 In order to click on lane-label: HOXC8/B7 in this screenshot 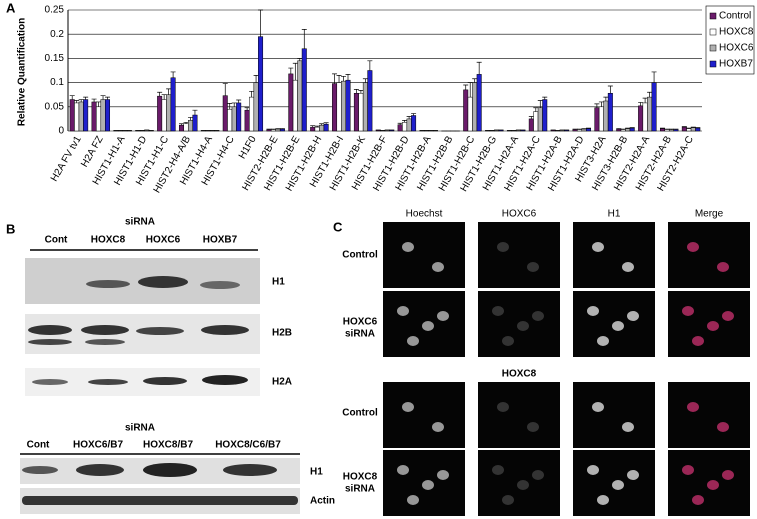, I will do `click(168, 445)`.